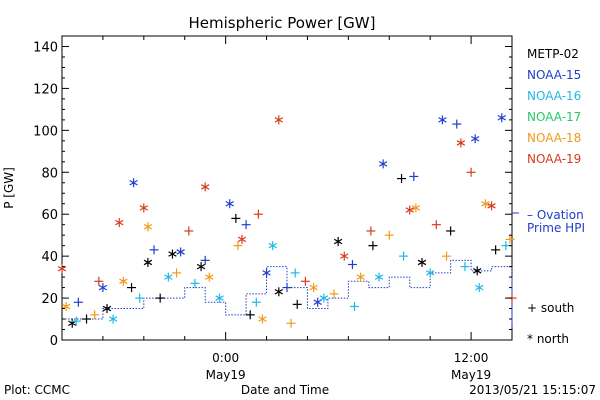  I want to click on y-axis-title: P [GW], so click(9, 188).